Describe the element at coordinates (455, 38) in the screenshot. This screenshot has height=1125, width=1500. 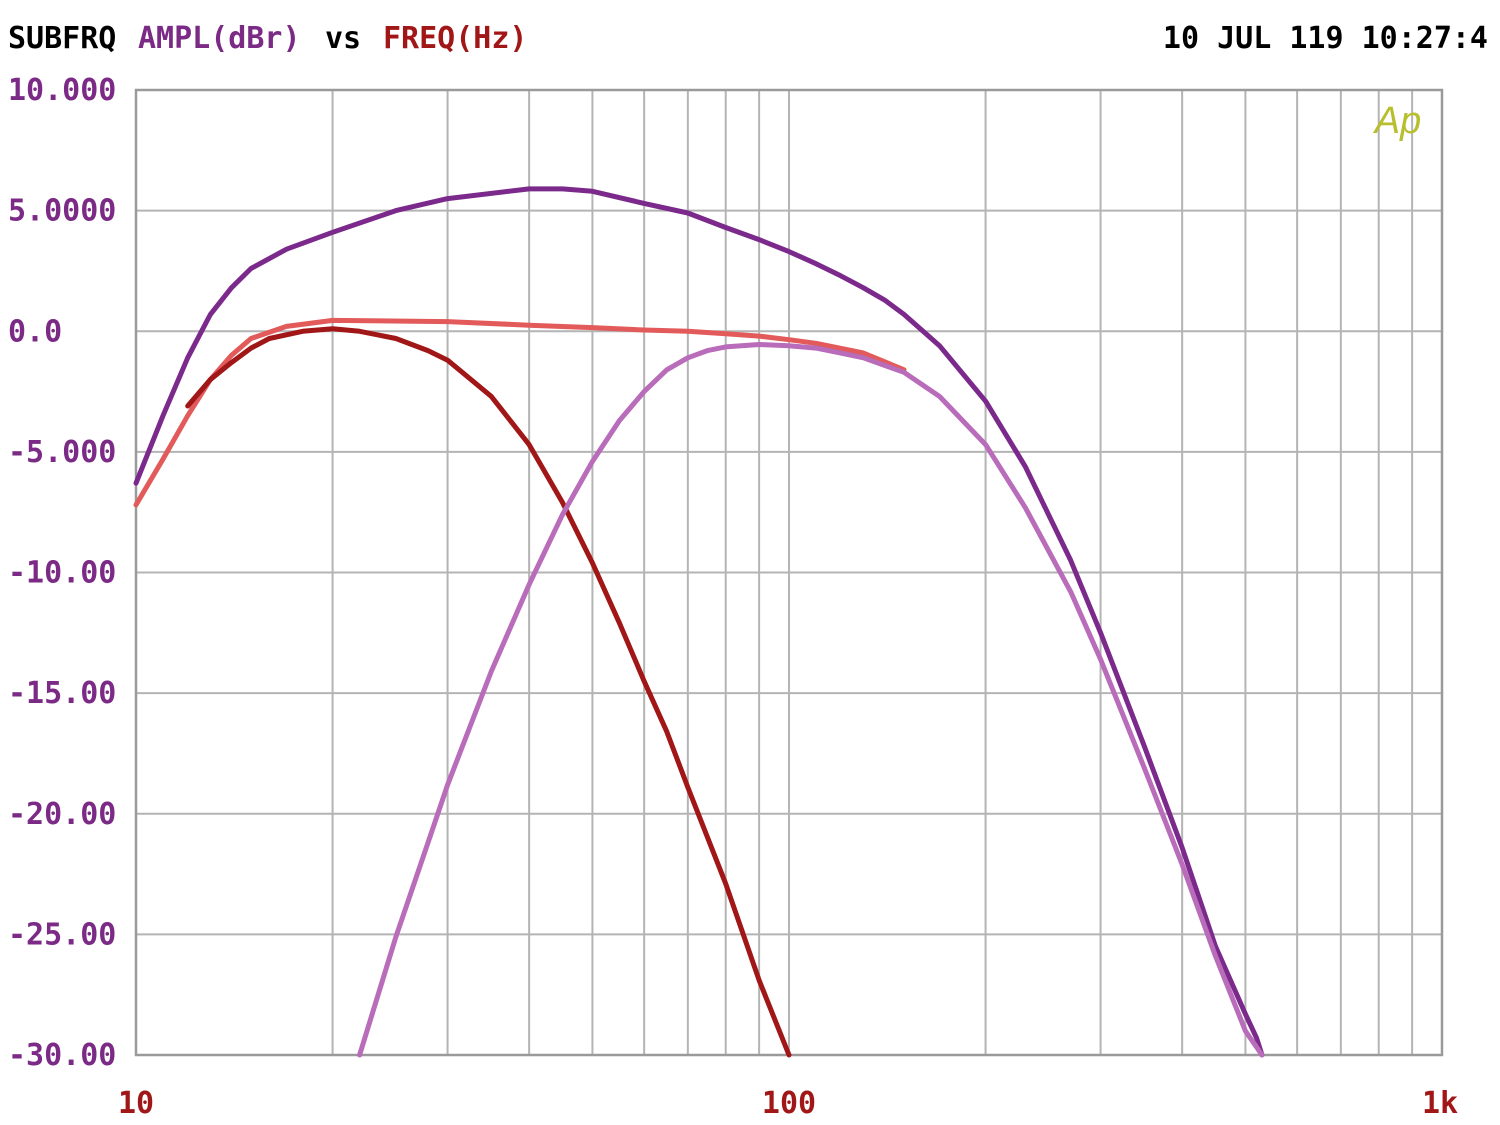
I see `header-x-quantity: FREQ(Hz)` at that location.